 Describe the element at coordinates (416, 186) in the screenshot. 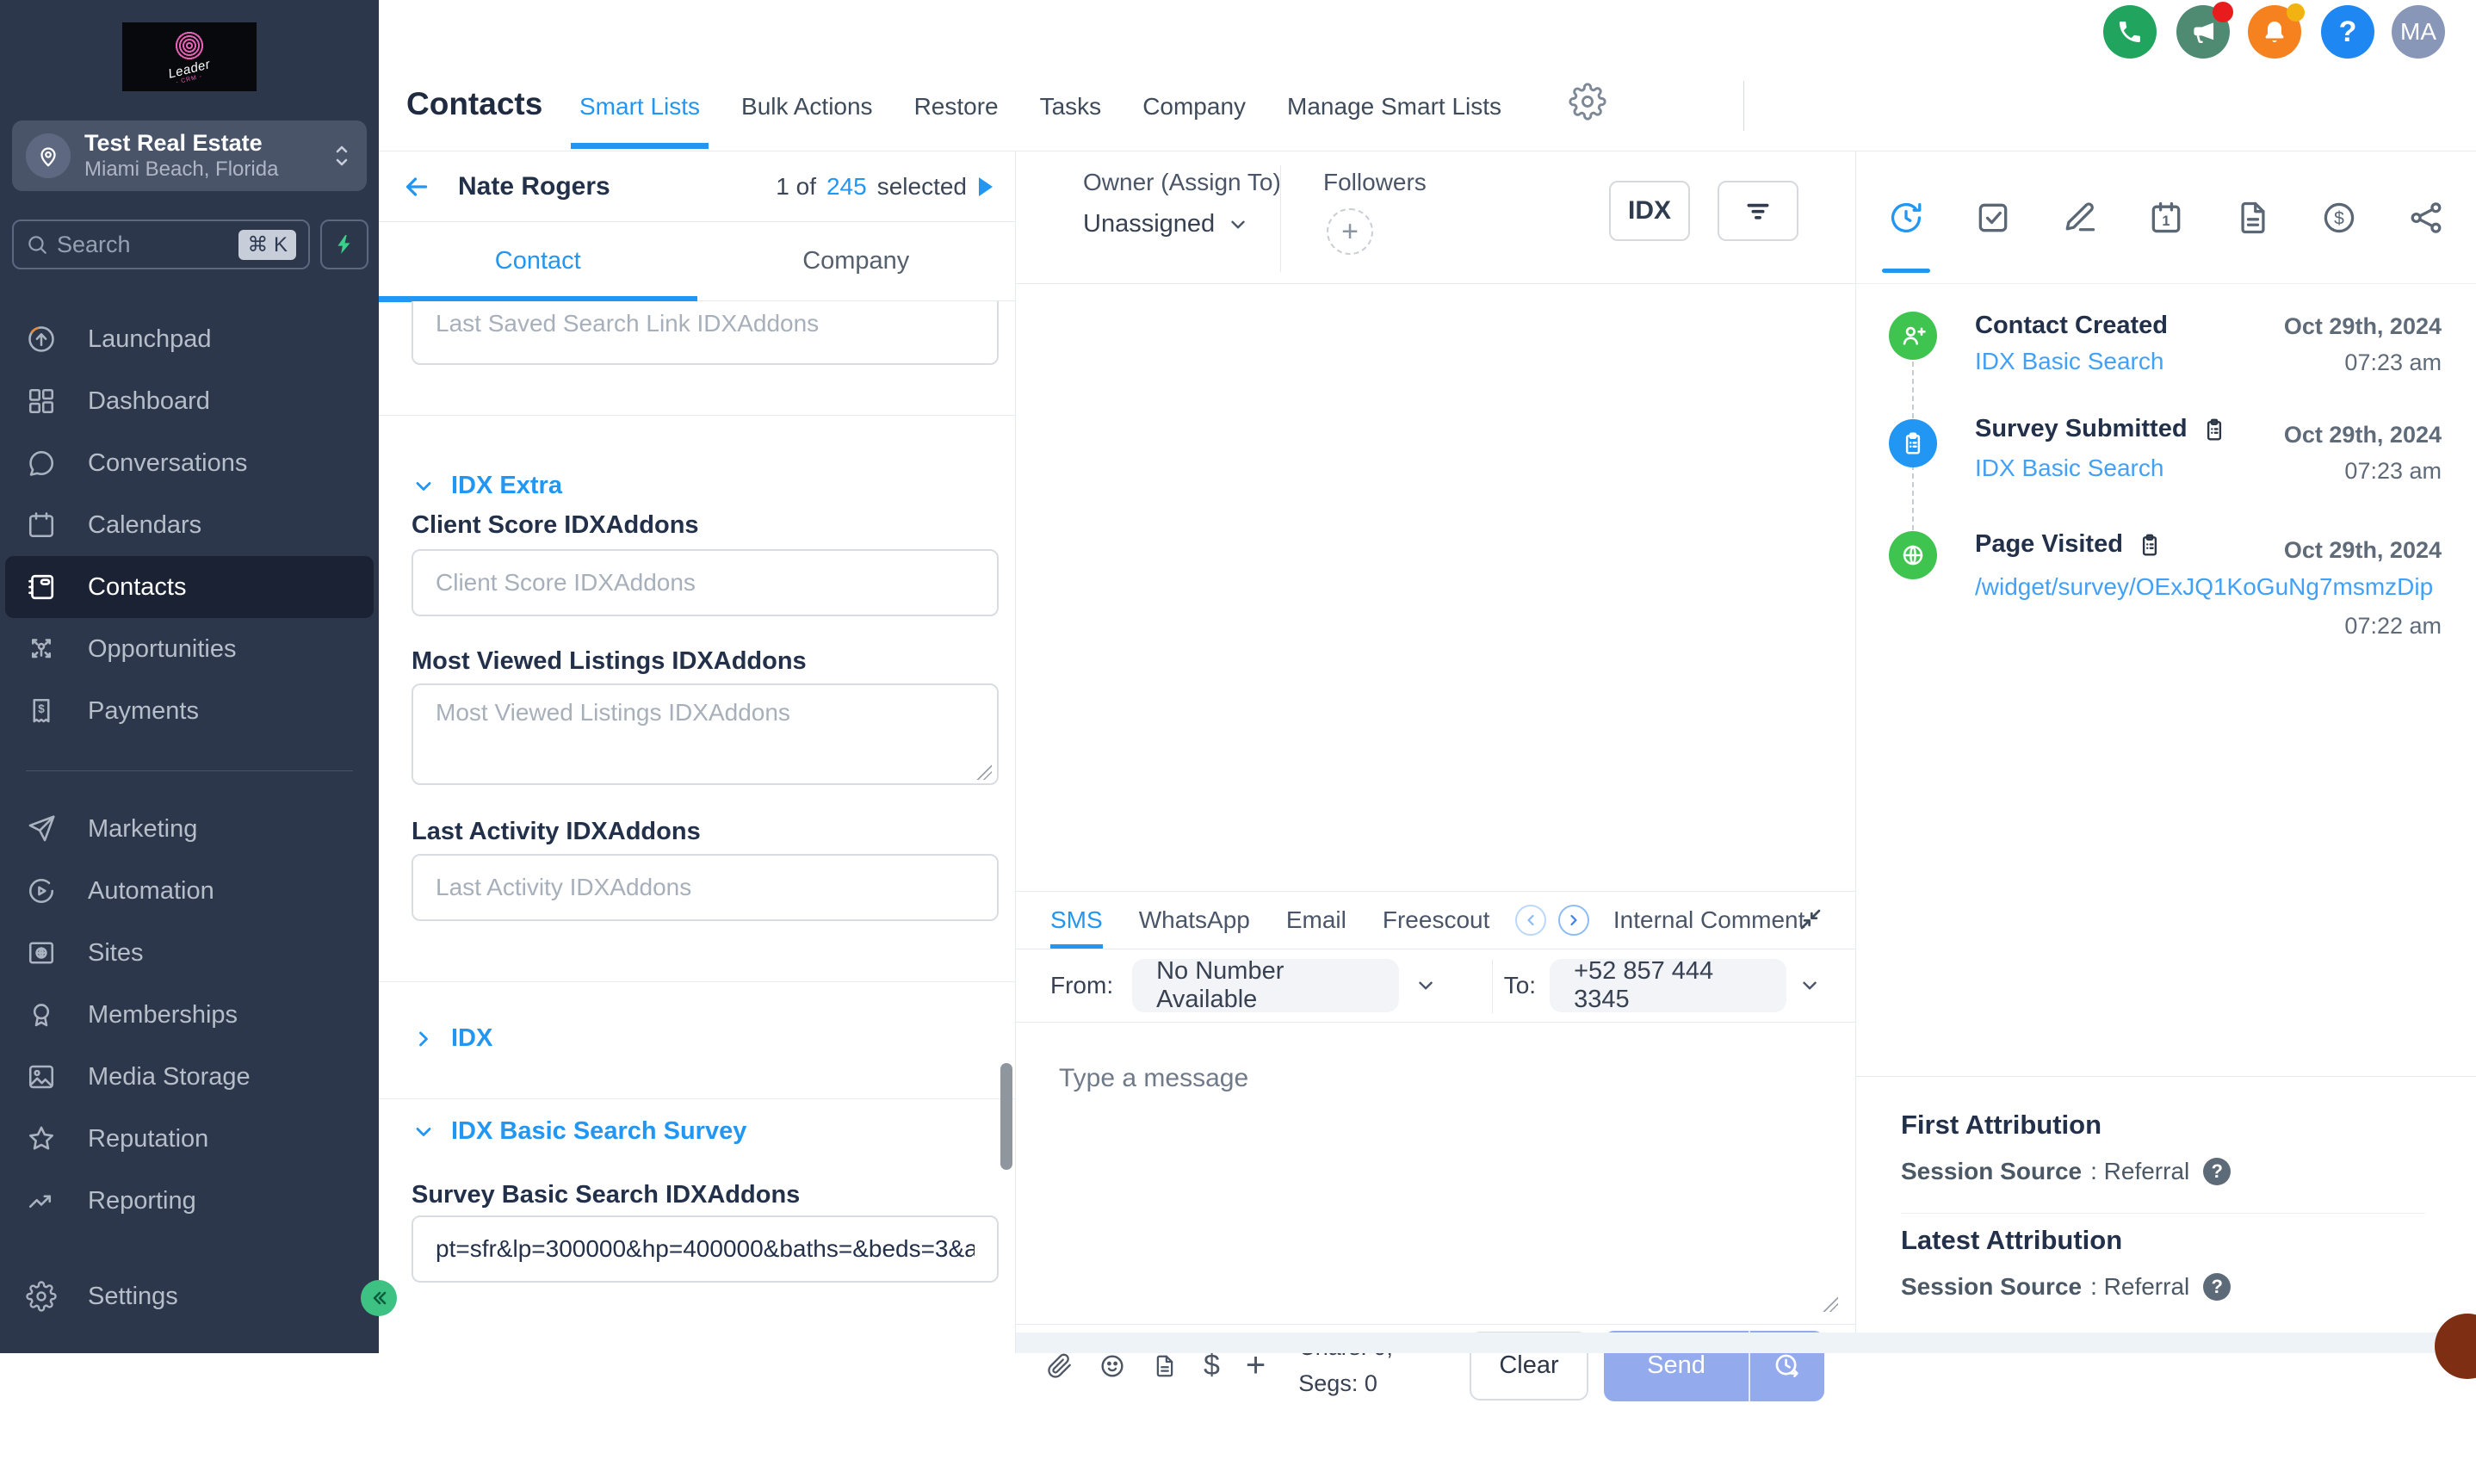

I see `back-arrow-icon` at that location.